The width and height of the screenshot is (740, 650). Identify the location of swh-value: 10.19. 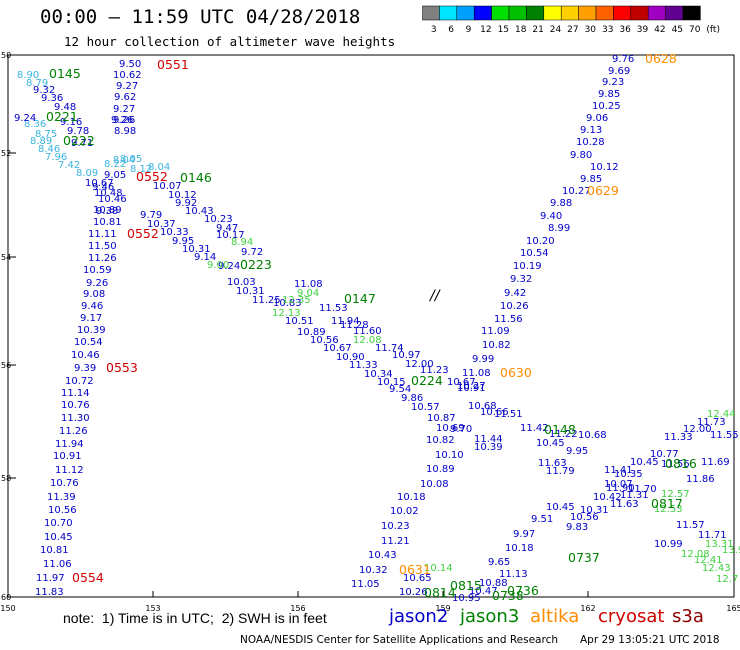
(527, 266).